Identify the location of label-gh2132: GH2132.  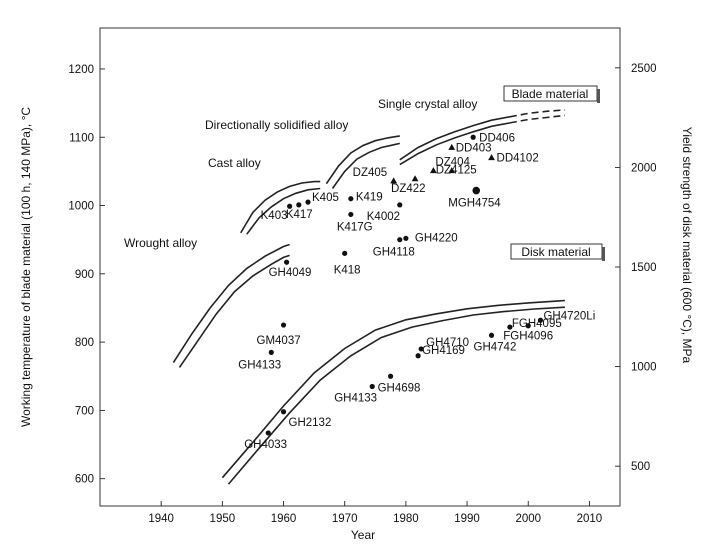
(310, 423).